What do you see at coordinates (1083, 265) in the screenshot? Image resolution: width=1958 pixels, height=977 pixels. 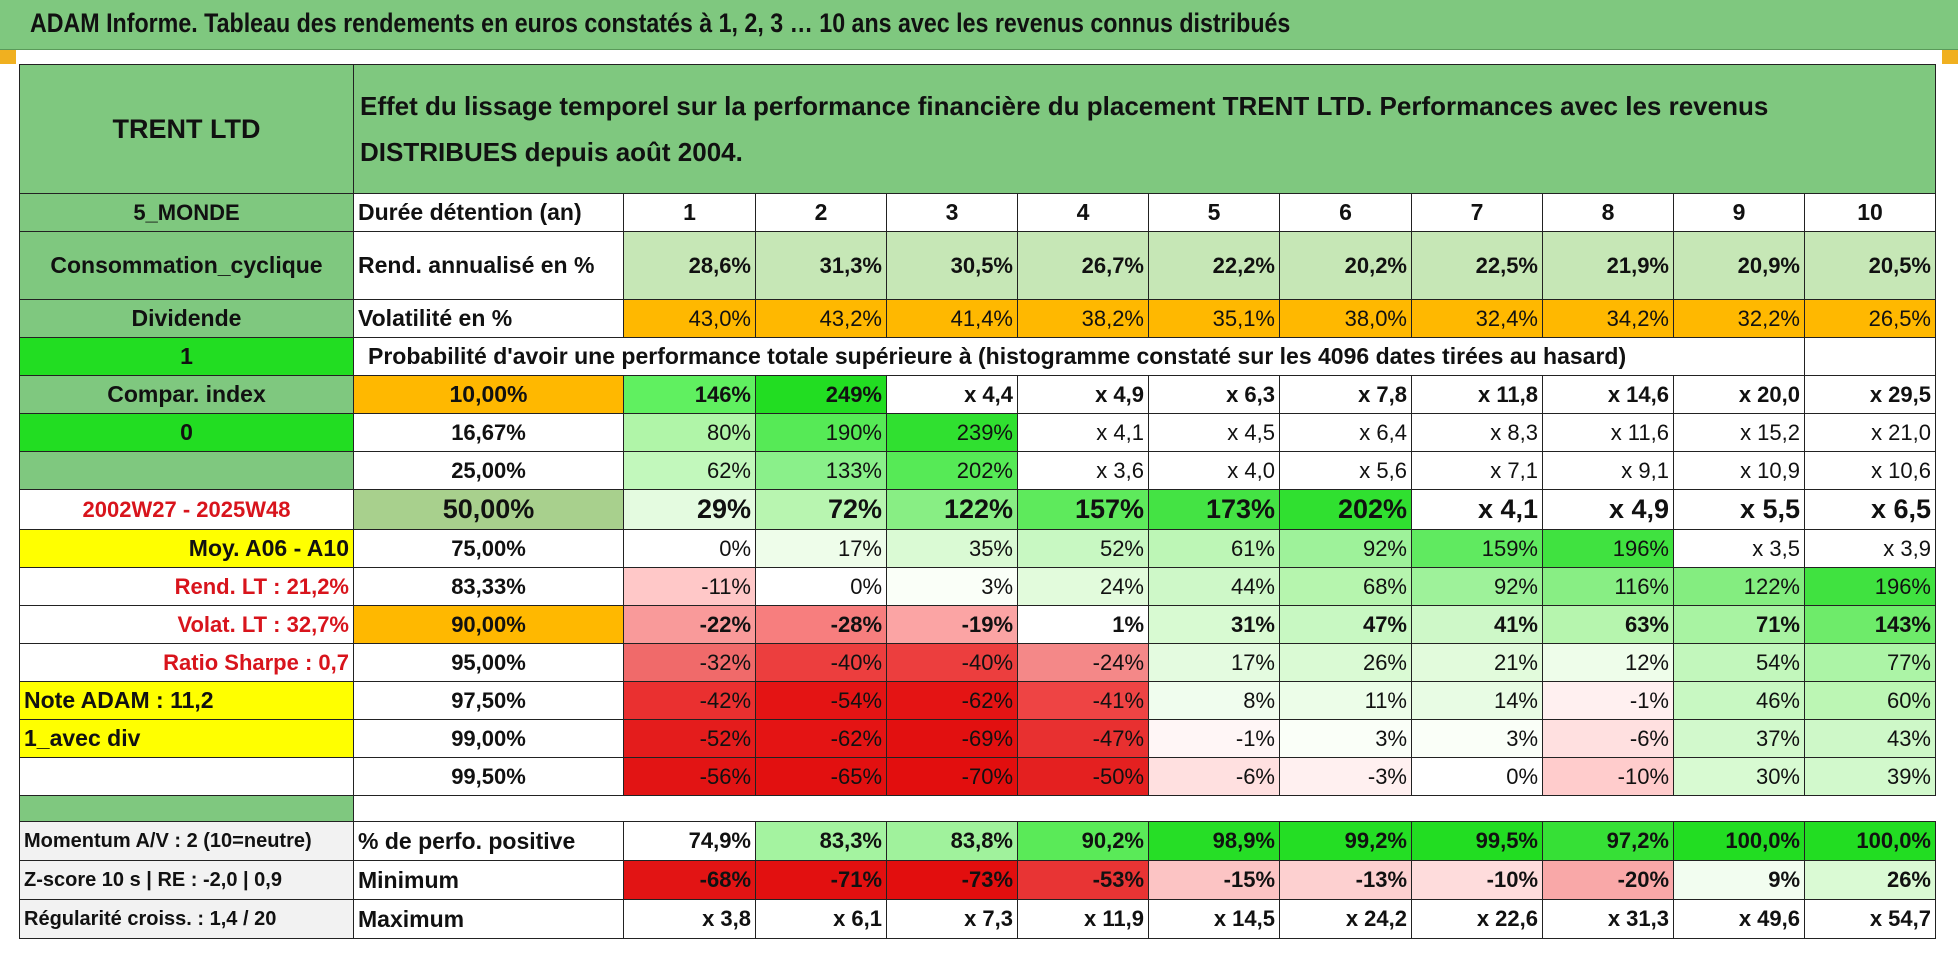 I see `rend-cell: 26,7%` at bounding box center [1083, 265].